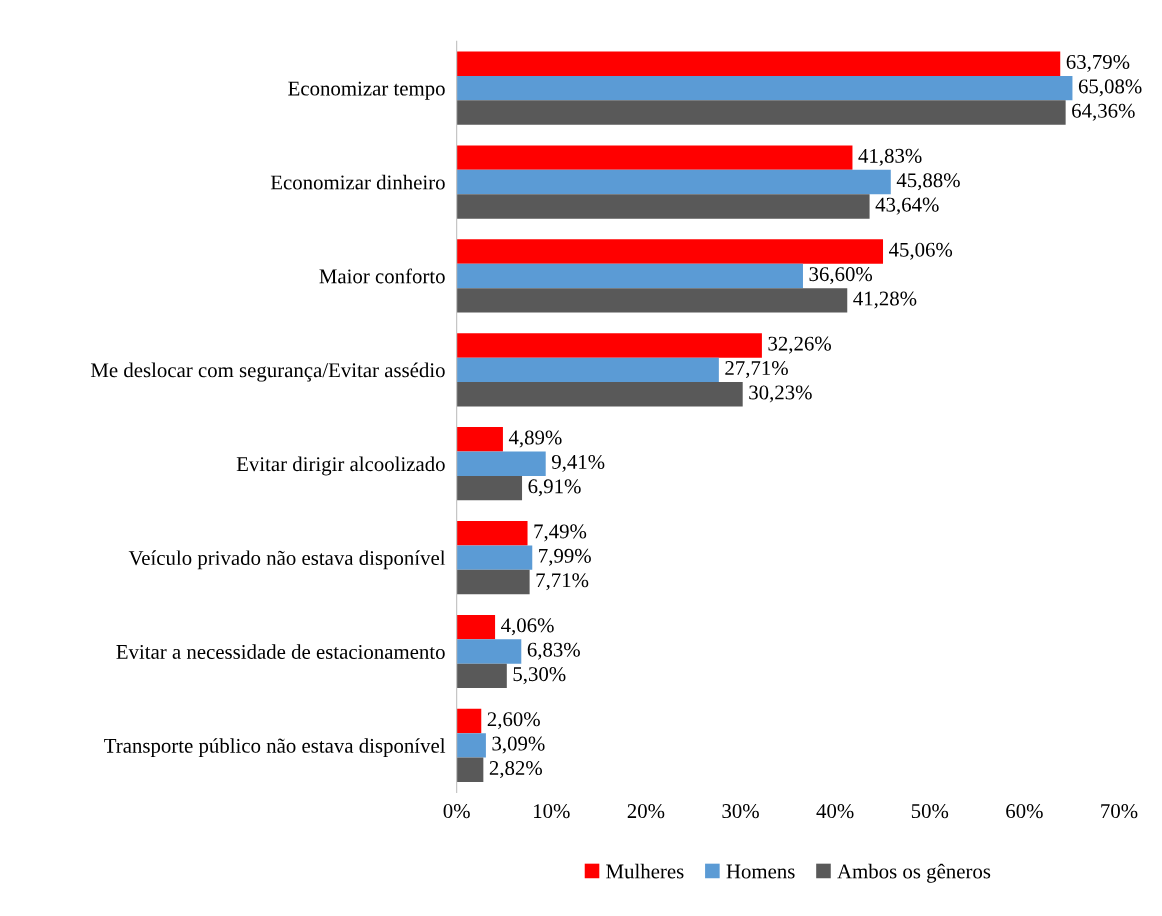  I want to click on data-label: 41,83%, so click(890, 157).